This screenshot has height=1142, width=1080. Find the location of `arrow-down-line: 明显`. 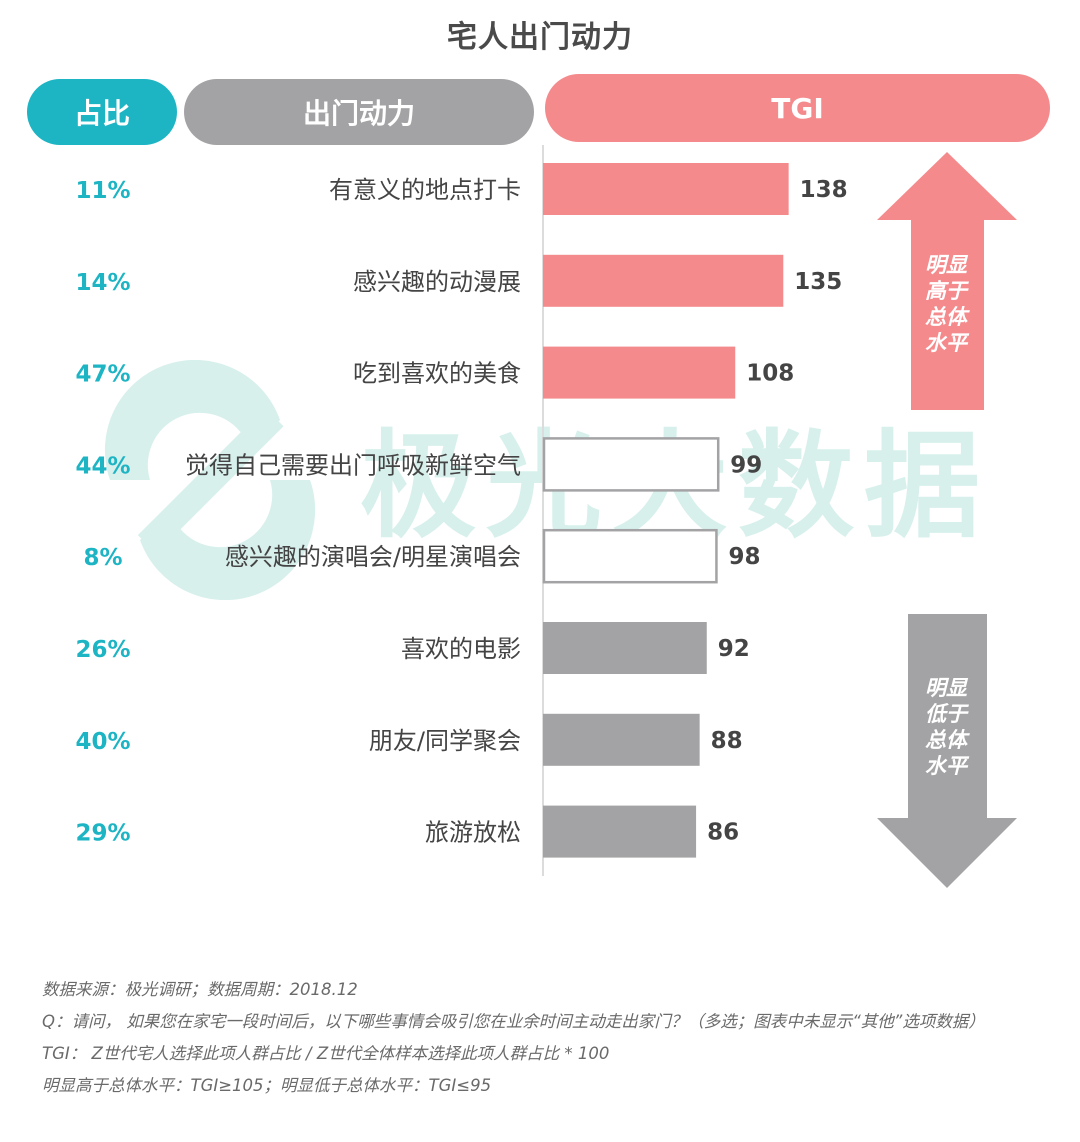

arrow-down-line: 明显 is located at coordinates (946, 688).